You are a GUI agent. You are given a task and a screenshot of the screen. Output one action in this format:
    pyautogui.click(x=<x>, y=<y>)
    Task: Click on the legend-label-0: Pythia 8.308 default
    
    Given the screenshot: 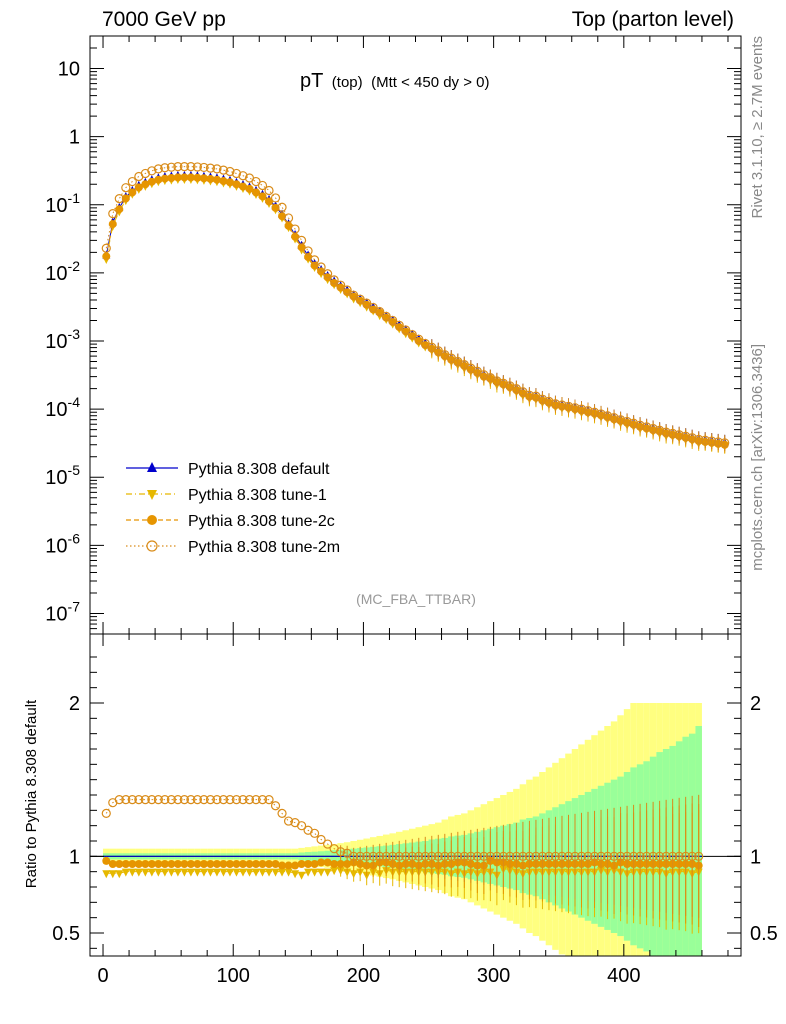 What is the action you would take?
    pyautogui.click(x=259, y=469)
    